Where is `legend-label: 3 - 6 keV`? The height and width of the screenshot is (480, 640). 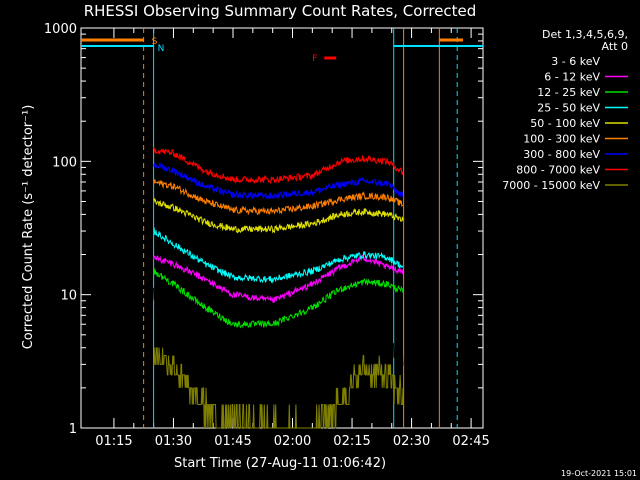 legend-label: 3 - 6 keV is located at coordinates (575, 61).